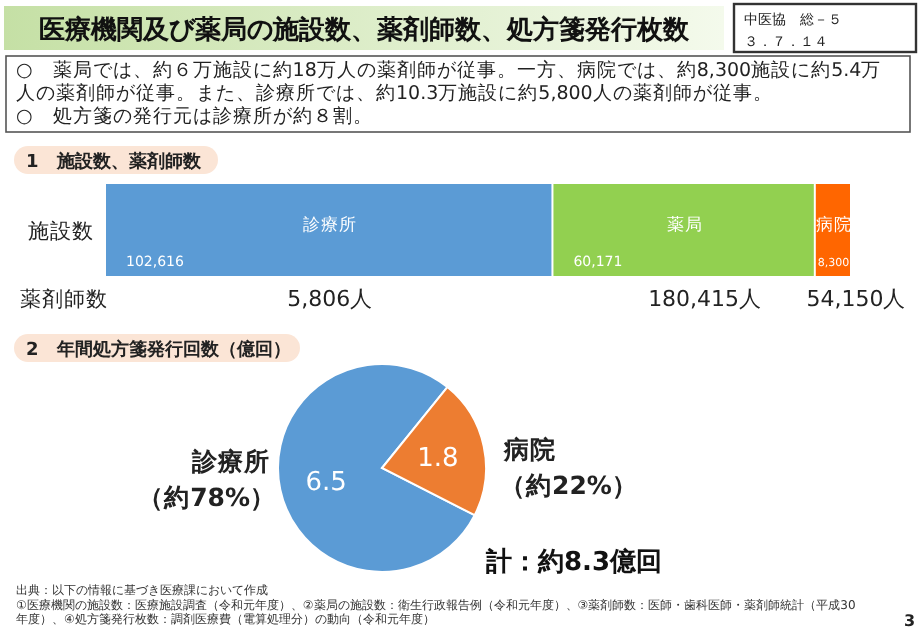  What do you see at coordinates (326, 482) in the screenshot?
I see `data-label: 6.5` at bounding box center [326, 482].